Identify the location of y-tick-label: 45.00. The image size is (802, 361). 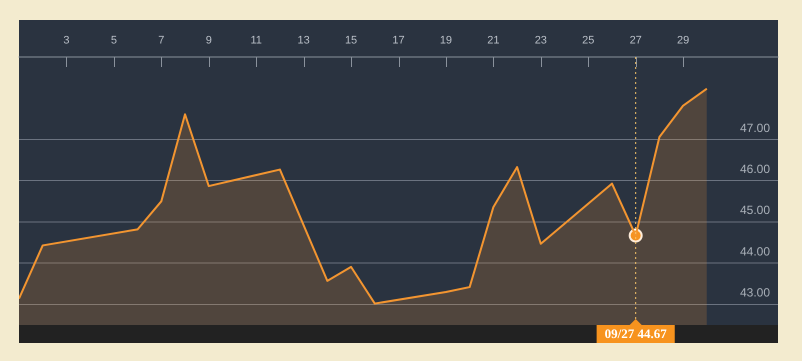
(755, 210).